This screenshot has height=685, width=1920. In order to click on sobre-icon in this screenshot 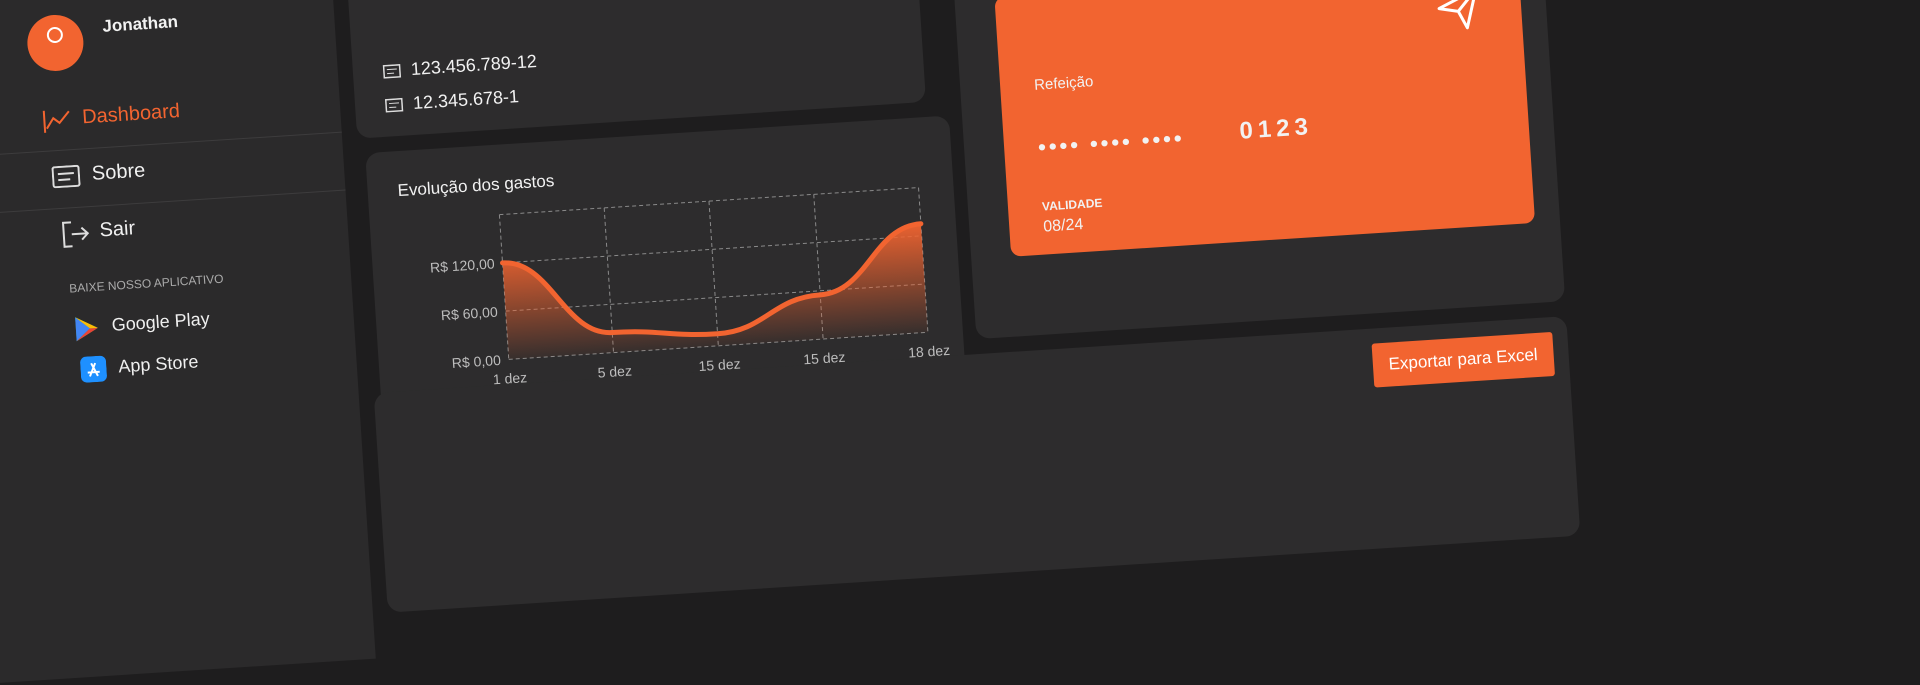, I will do `click(65, 177)`.